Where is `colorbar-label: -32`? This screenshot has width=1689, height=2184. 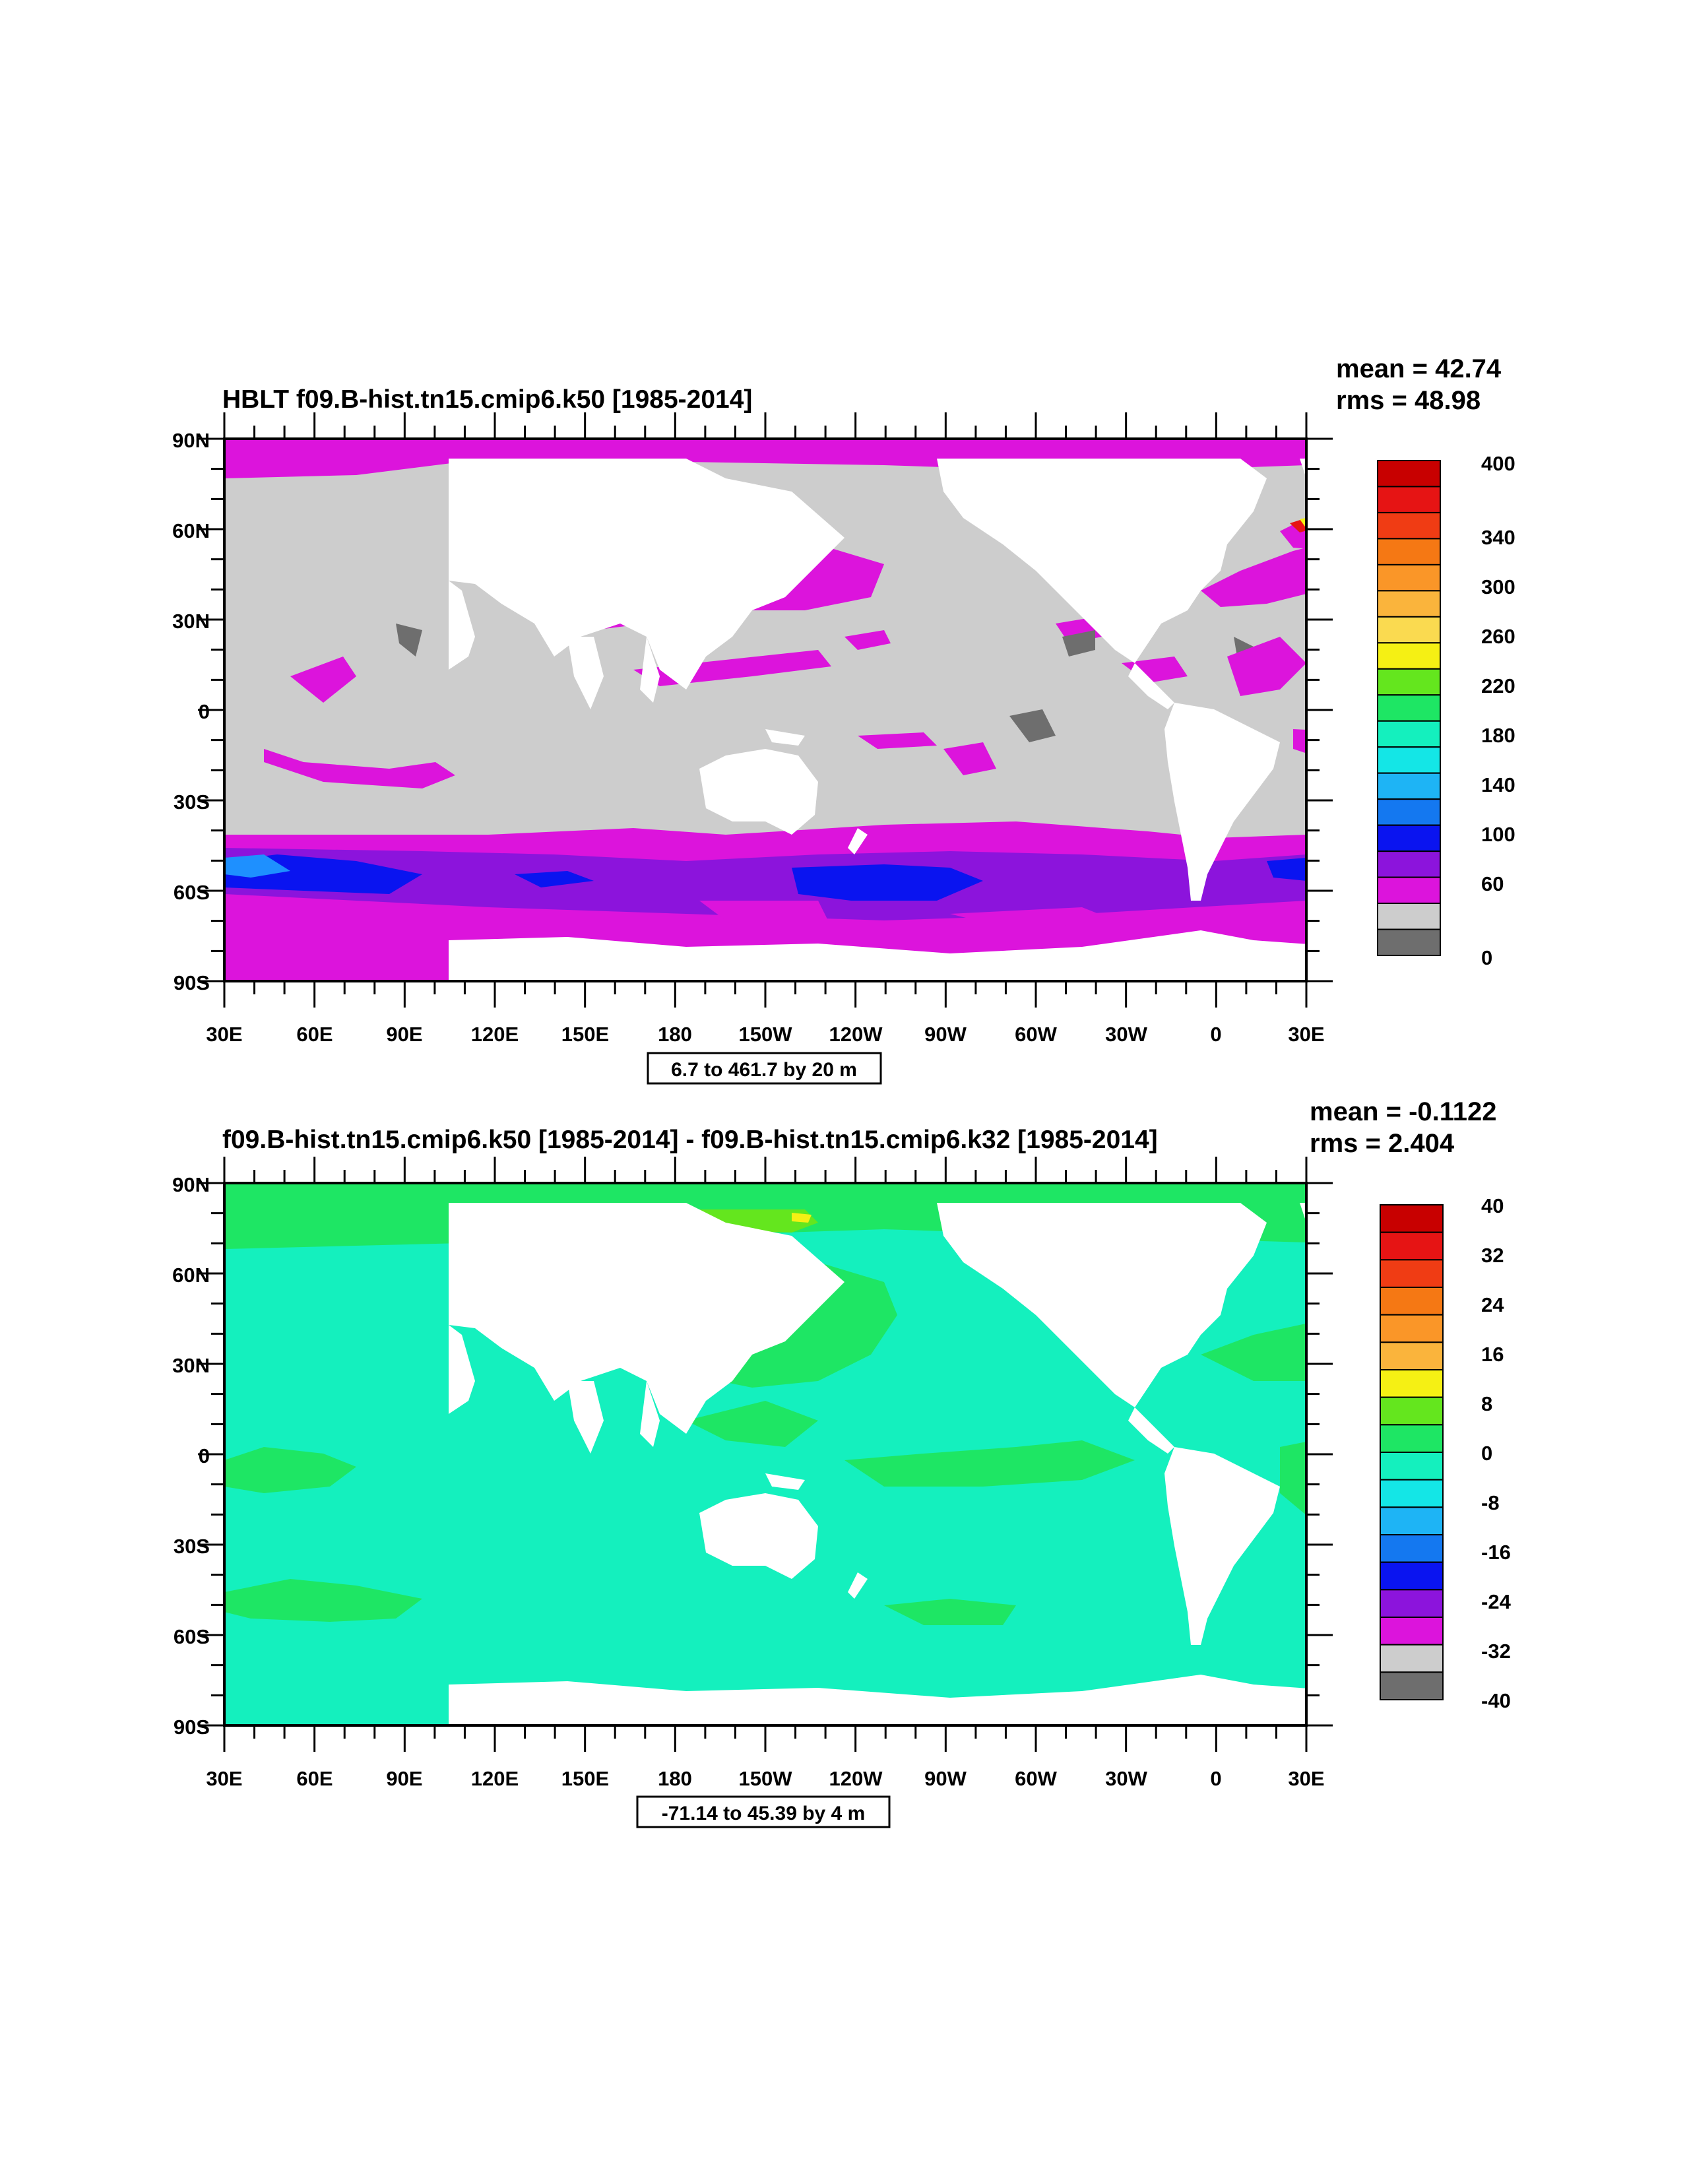
colorbar-label: -32 is located at coordinates (1496, 1651).